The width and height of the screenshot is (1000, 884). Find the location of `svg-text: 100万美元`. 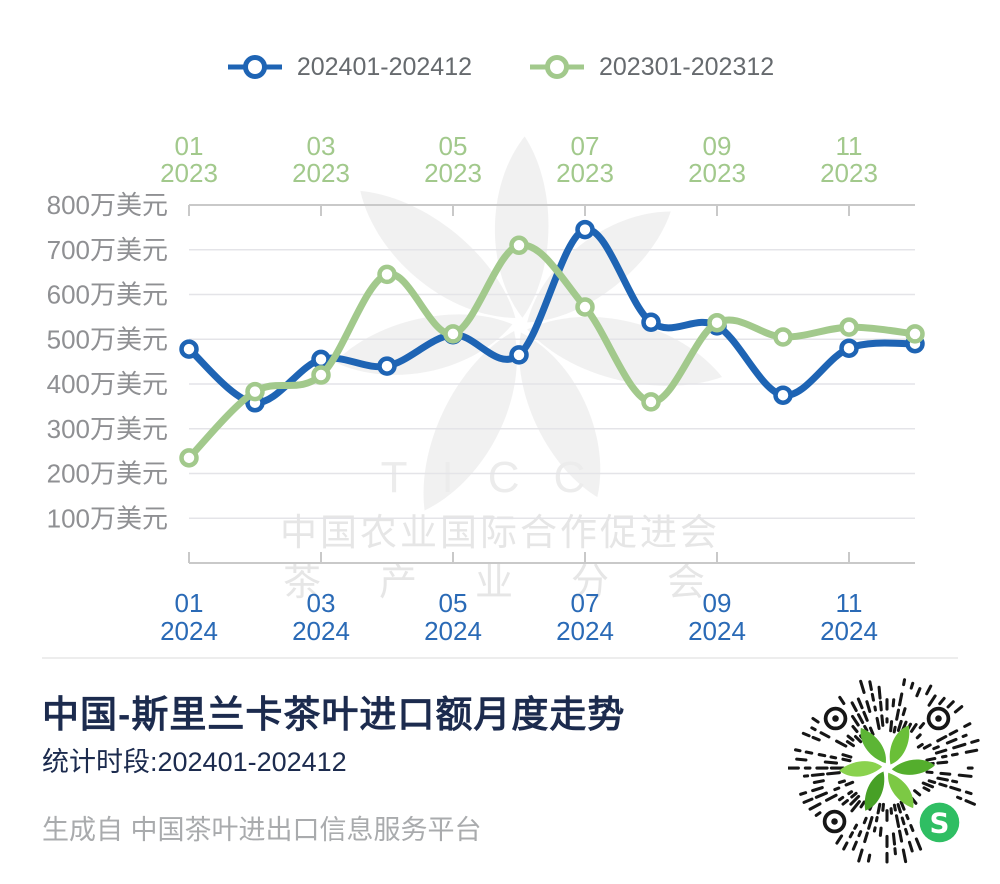

svg-text: 100万美元 is located at coordinates (107, 518).